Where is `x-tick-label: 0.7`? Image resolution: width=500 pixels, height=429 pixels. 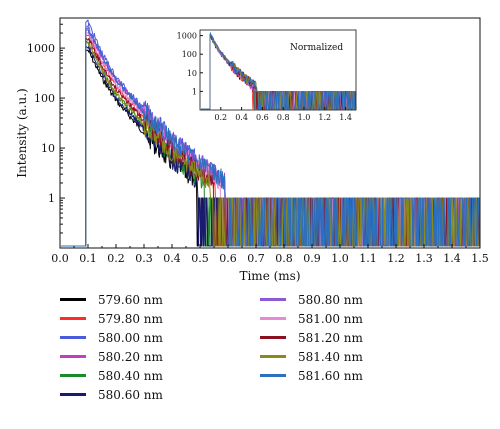
x-tick-label: 0.7 is located at coordinates (256, 258).